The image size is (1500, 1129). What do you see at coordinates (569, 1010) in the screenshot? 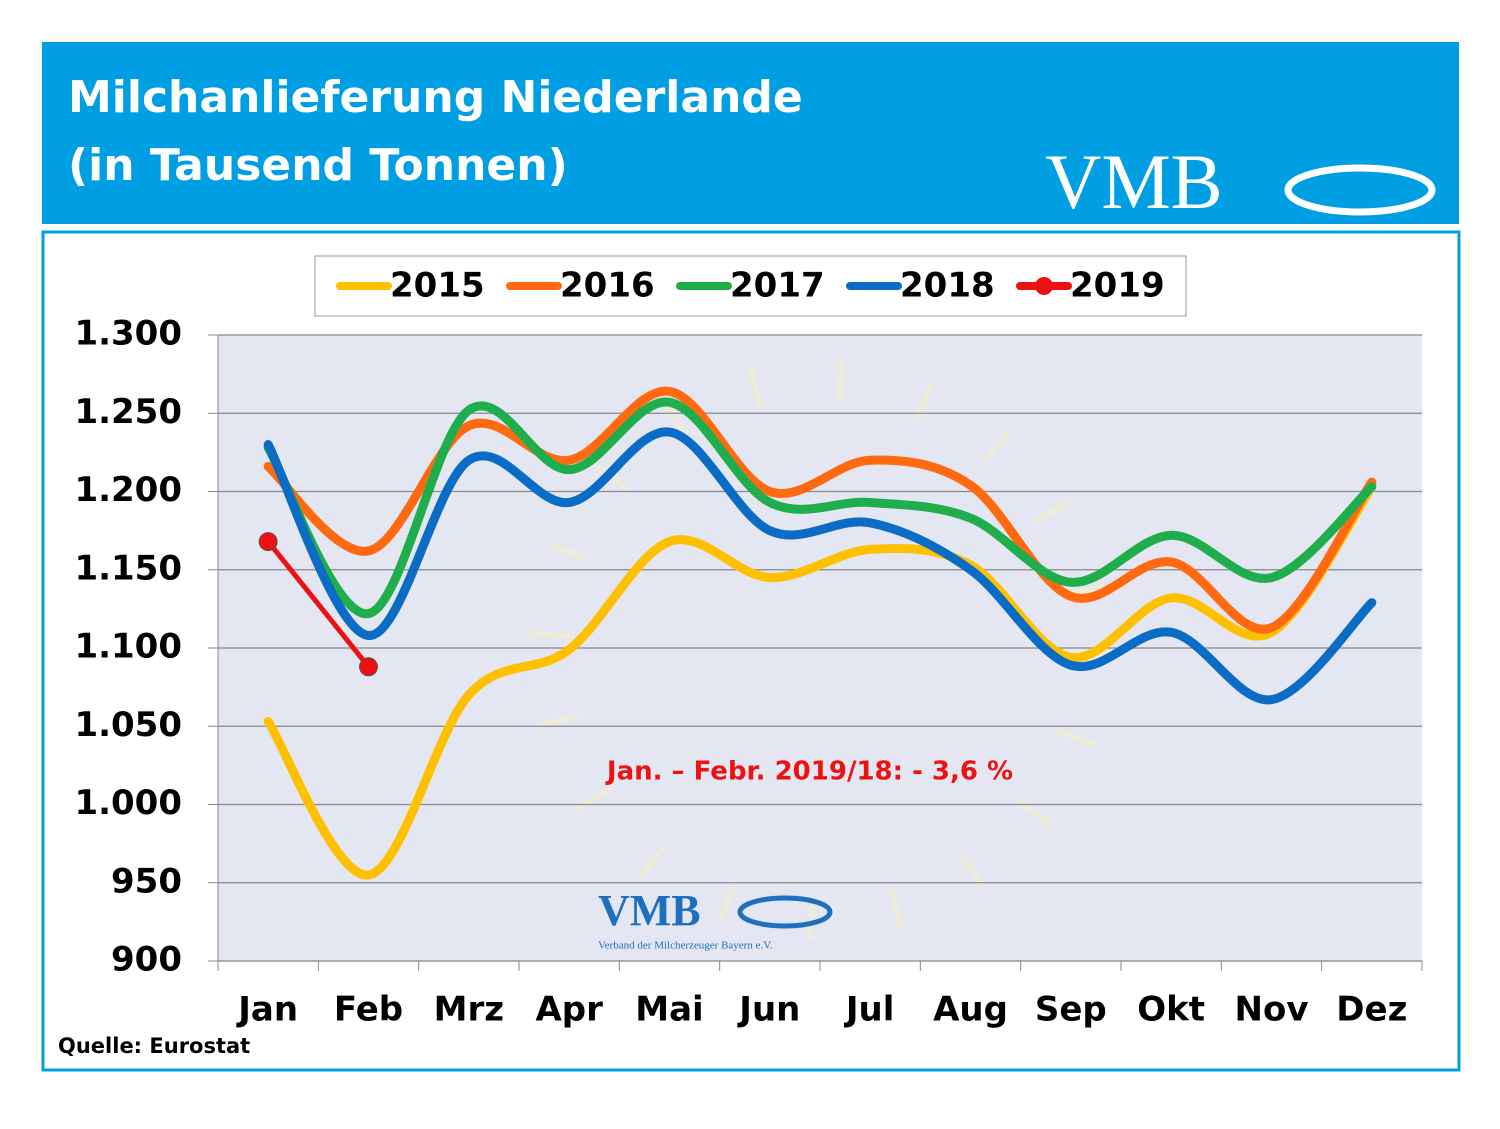
I see `x-tick-label: Apr` at bounding box center [569, 1010].